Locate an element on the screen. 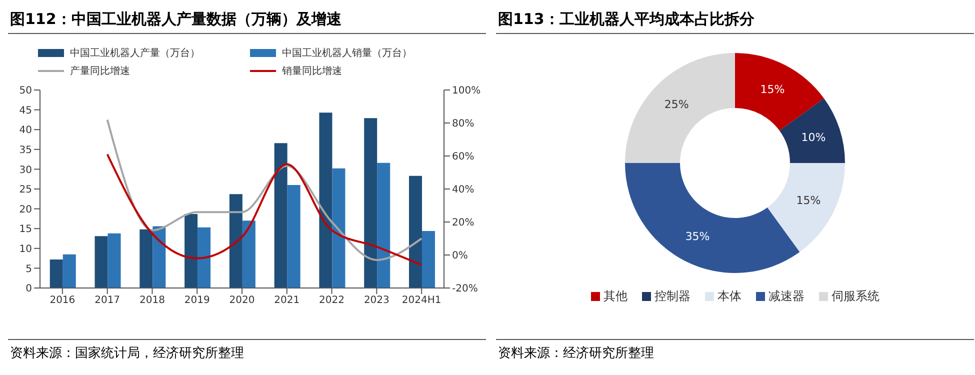 The height and width of the screenshot is (375, 975). y2-tick-label: 100% is located at coordinates (466, 91).